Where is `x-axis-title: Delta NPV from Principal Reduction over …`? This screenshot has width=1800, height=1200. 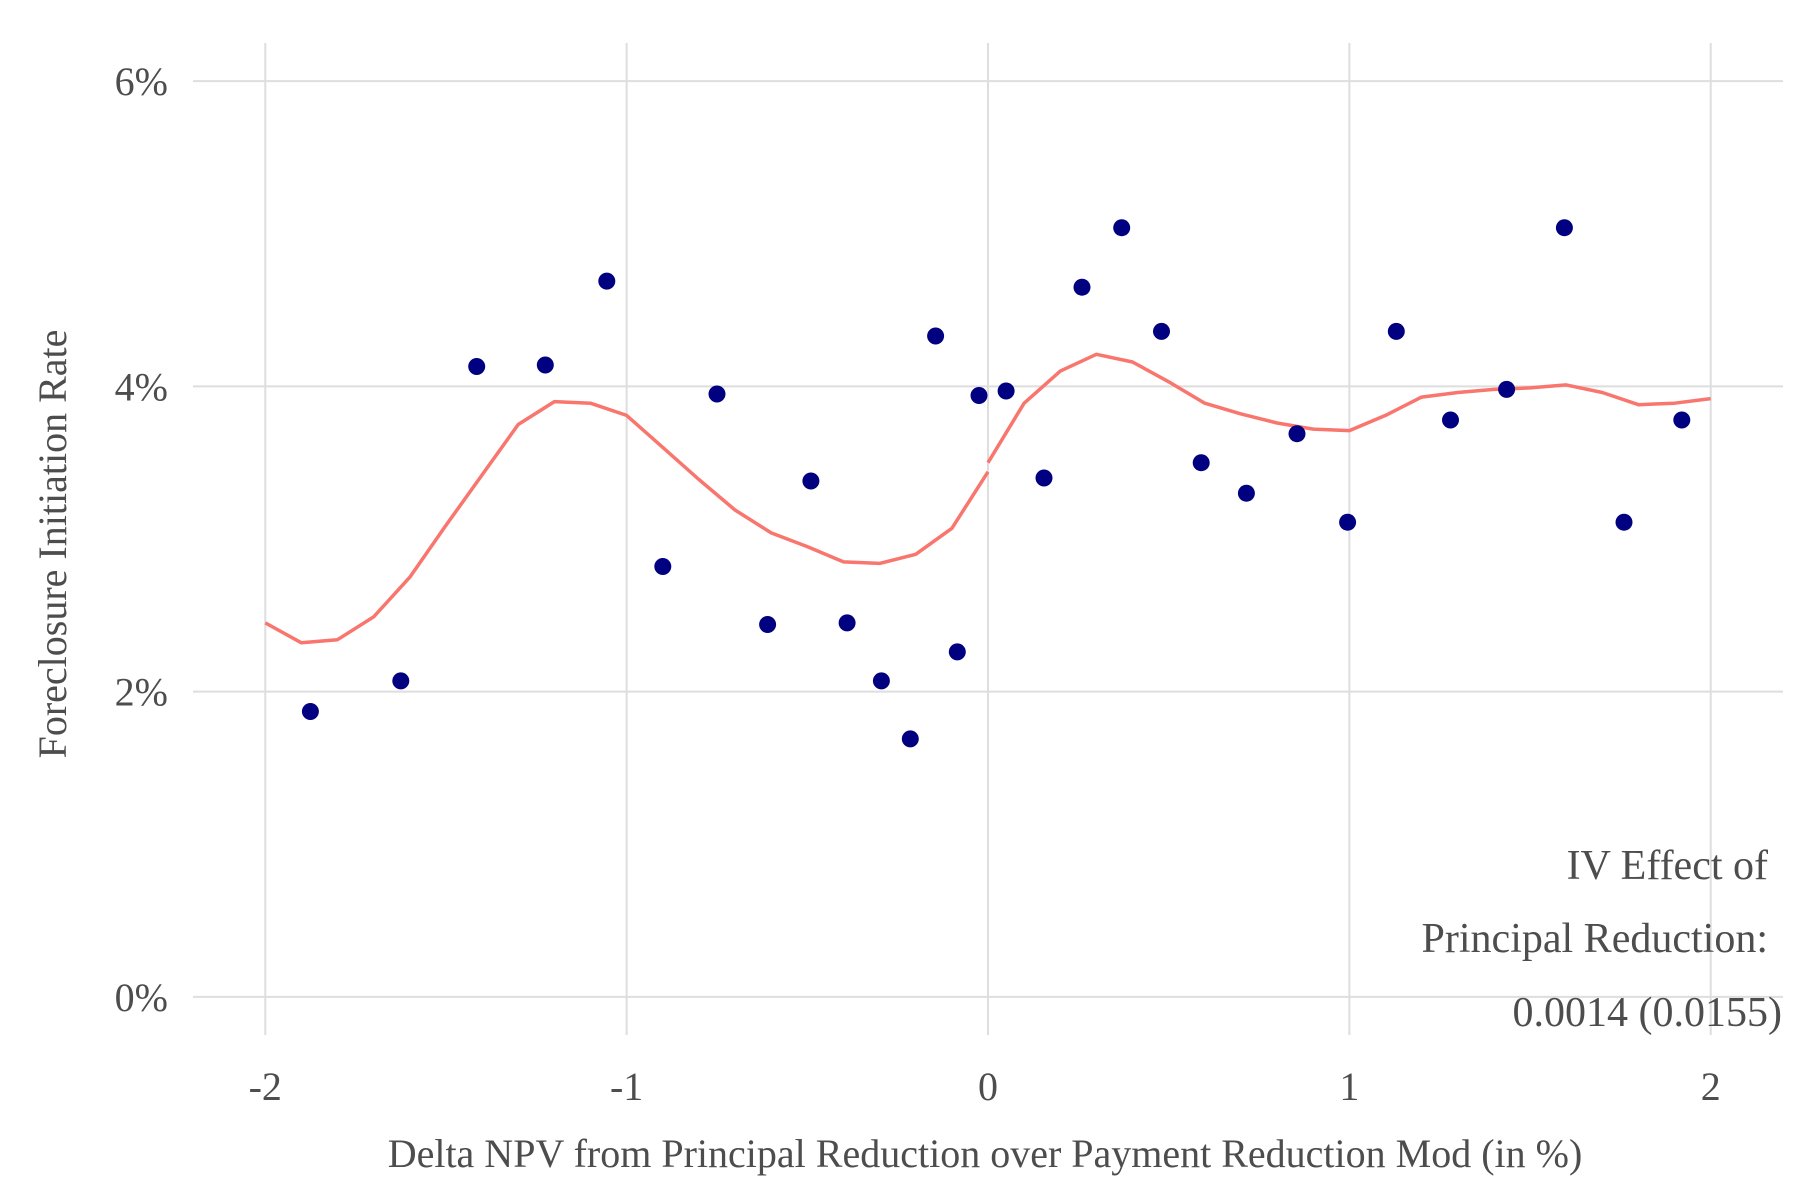
x-axis-title: Delta NPV from Principal Reduction over … is located at coordinates (985, 1153).